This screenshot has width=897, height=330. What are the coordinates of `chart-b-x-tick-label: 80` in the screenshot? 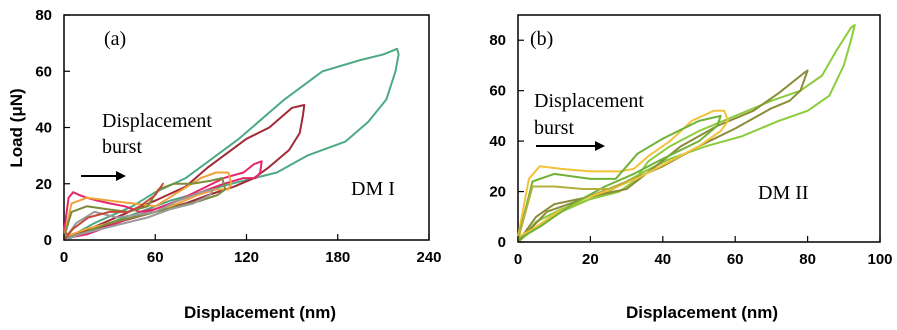 It's located at (807, 259).